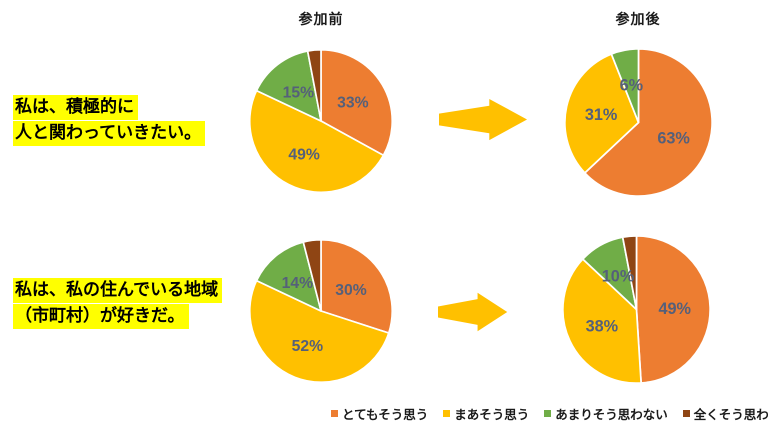 This screenshot has width=768, height=432. Describe the element at coordinates (334, 413) in the screenshot. I see `legend-swatch-strongly-agree` at that location.